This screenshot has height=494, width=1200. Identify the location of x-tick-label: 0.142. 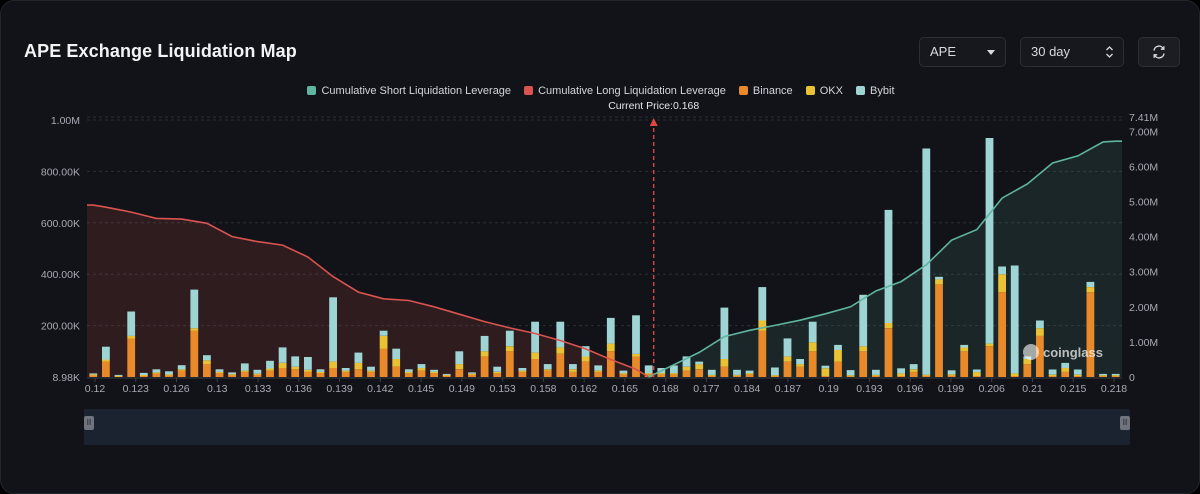
(380, 389).